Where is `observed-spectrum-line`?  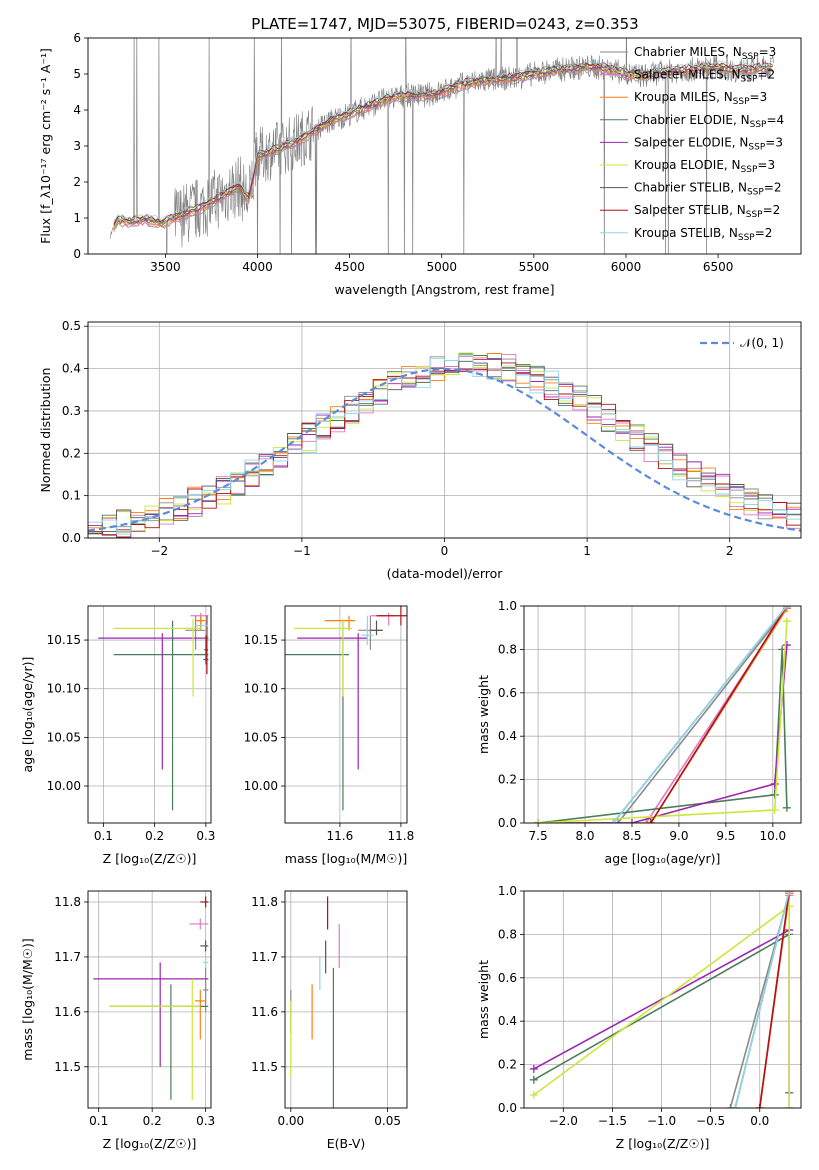 observed-spectrum-line is located at coordinates (441, 146).